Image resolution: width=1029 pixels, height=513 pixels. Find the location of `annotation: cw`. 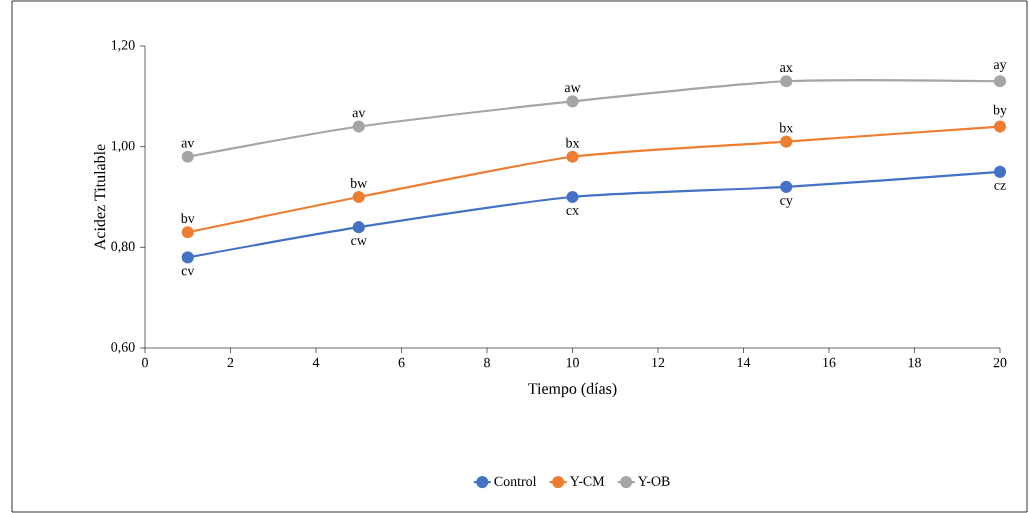

annotation: cw is located at coordinates (359, 242).